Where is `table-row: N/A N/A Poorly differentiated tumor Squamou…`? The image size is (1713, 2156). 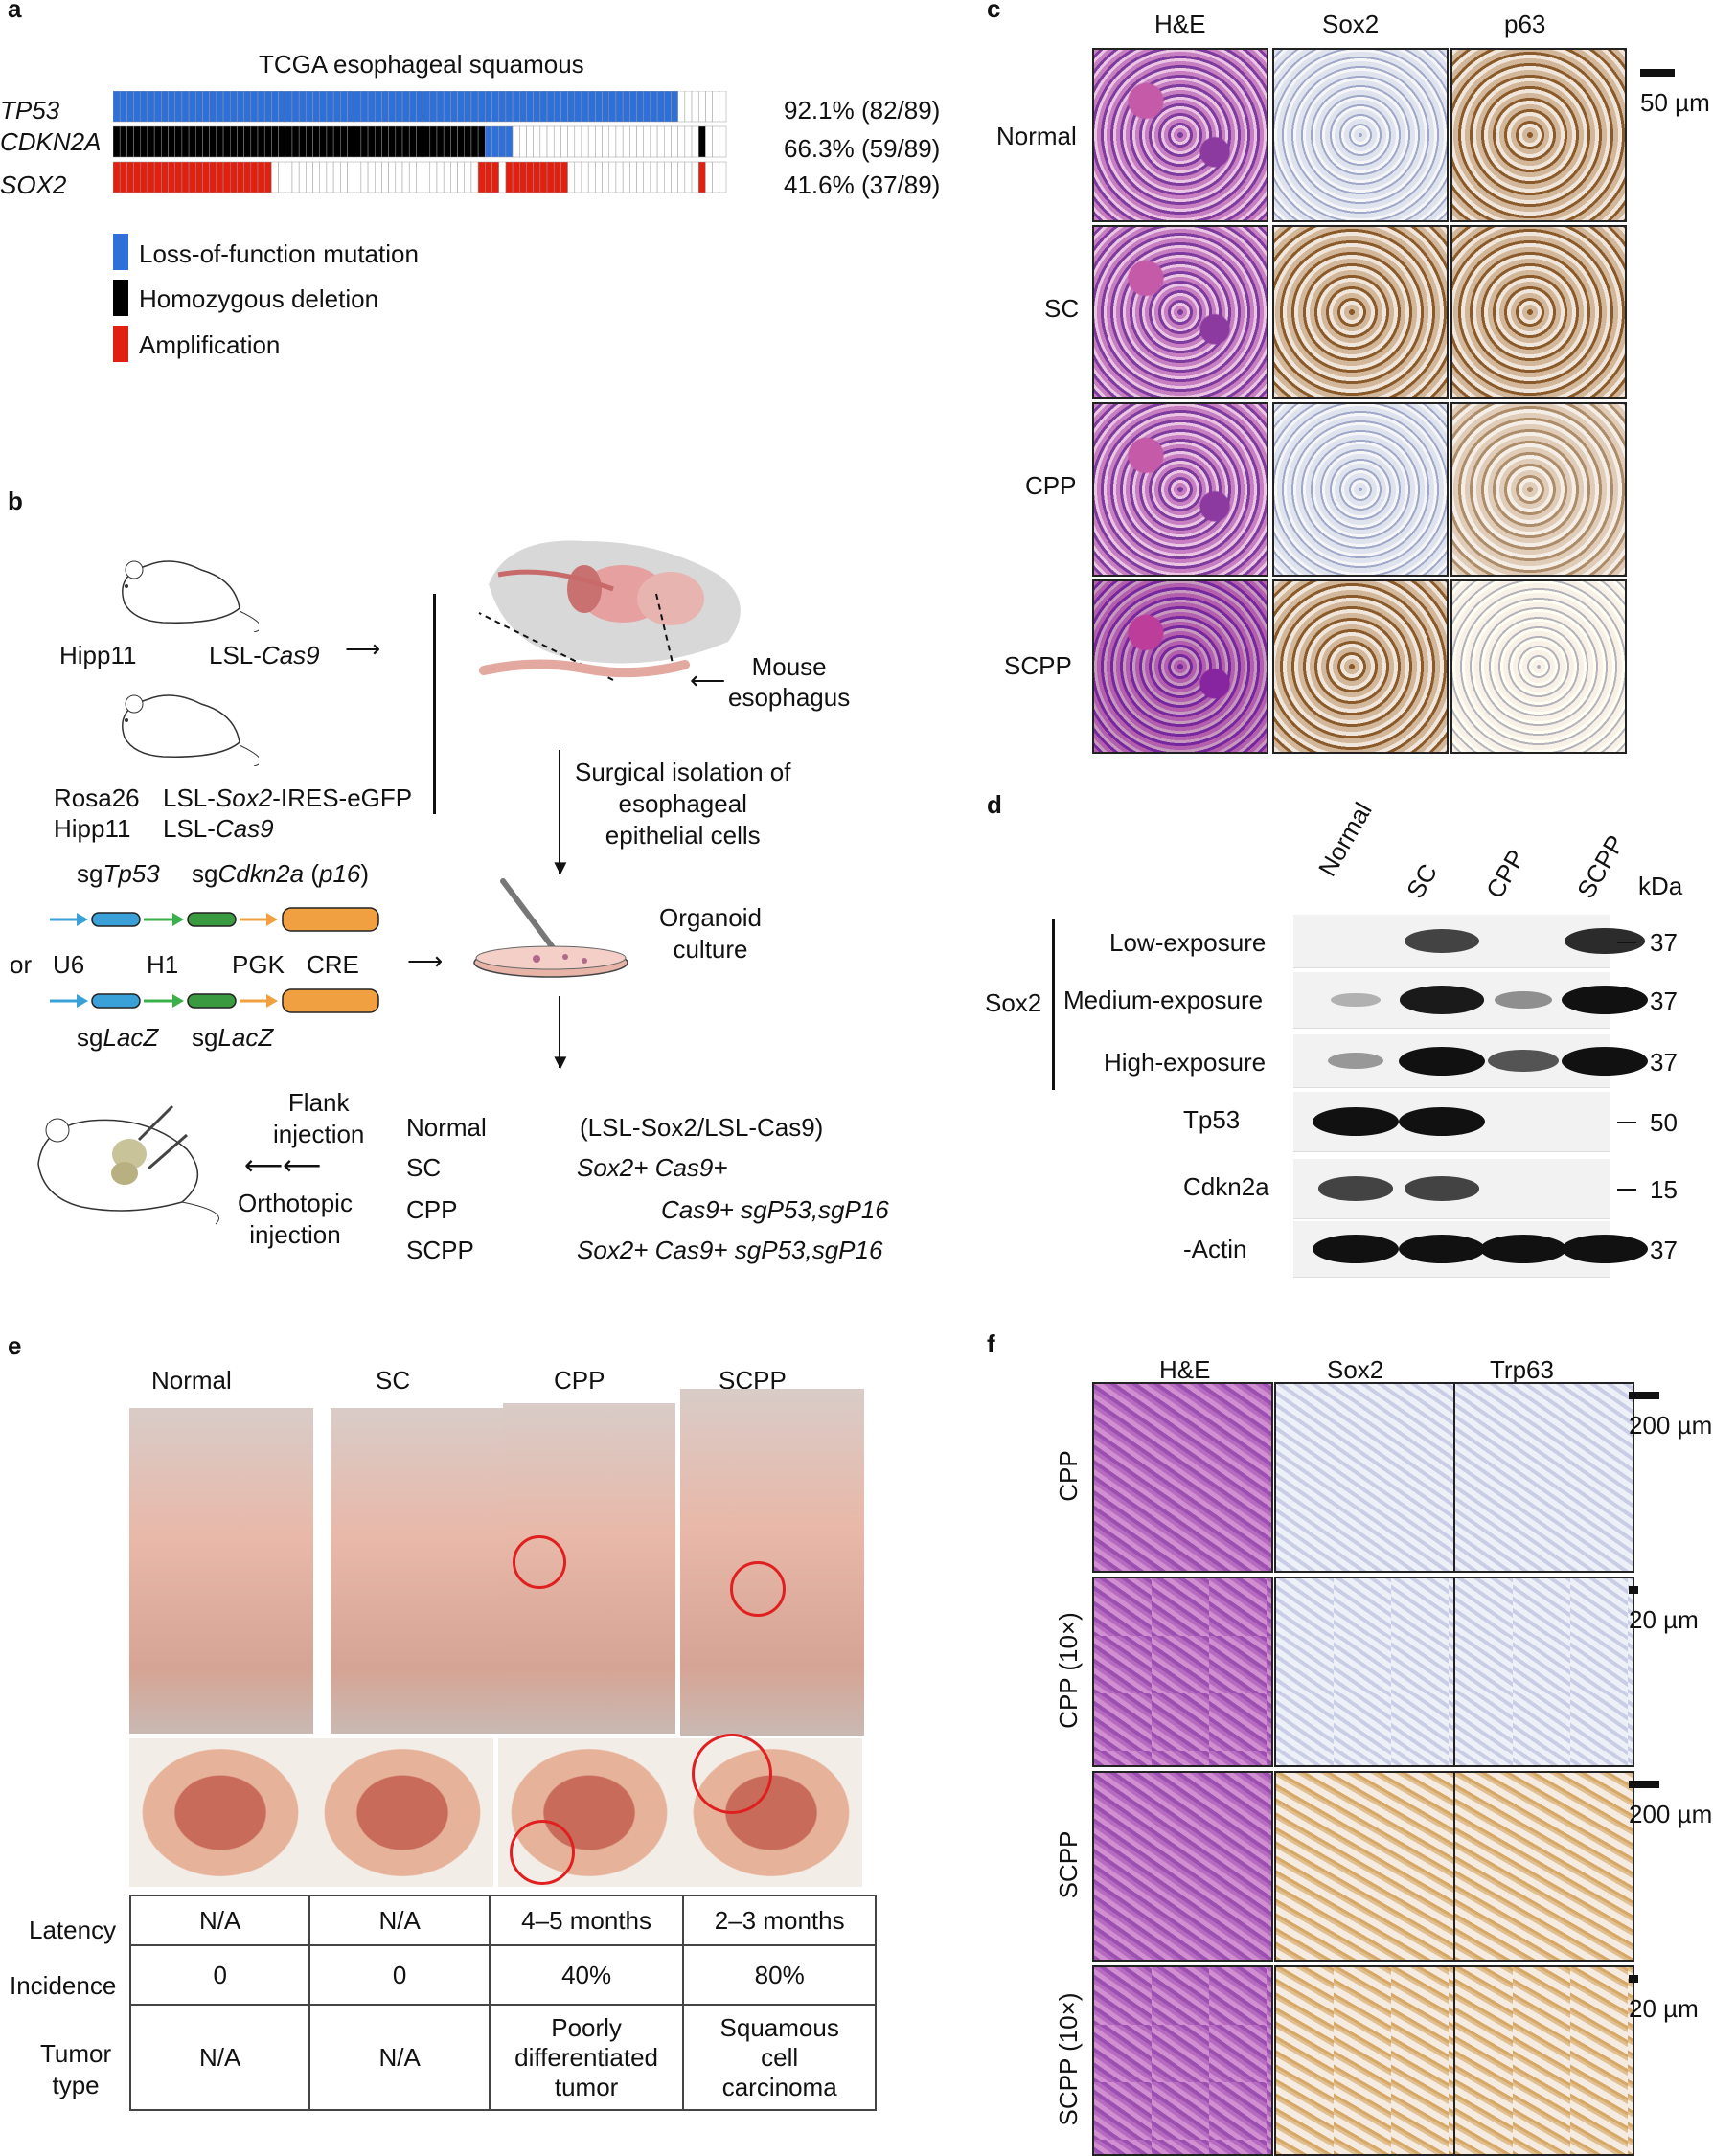
table-row: N/A N/A Poorly differentiated tumor Squamou… is located at coordinates (502, 2057).